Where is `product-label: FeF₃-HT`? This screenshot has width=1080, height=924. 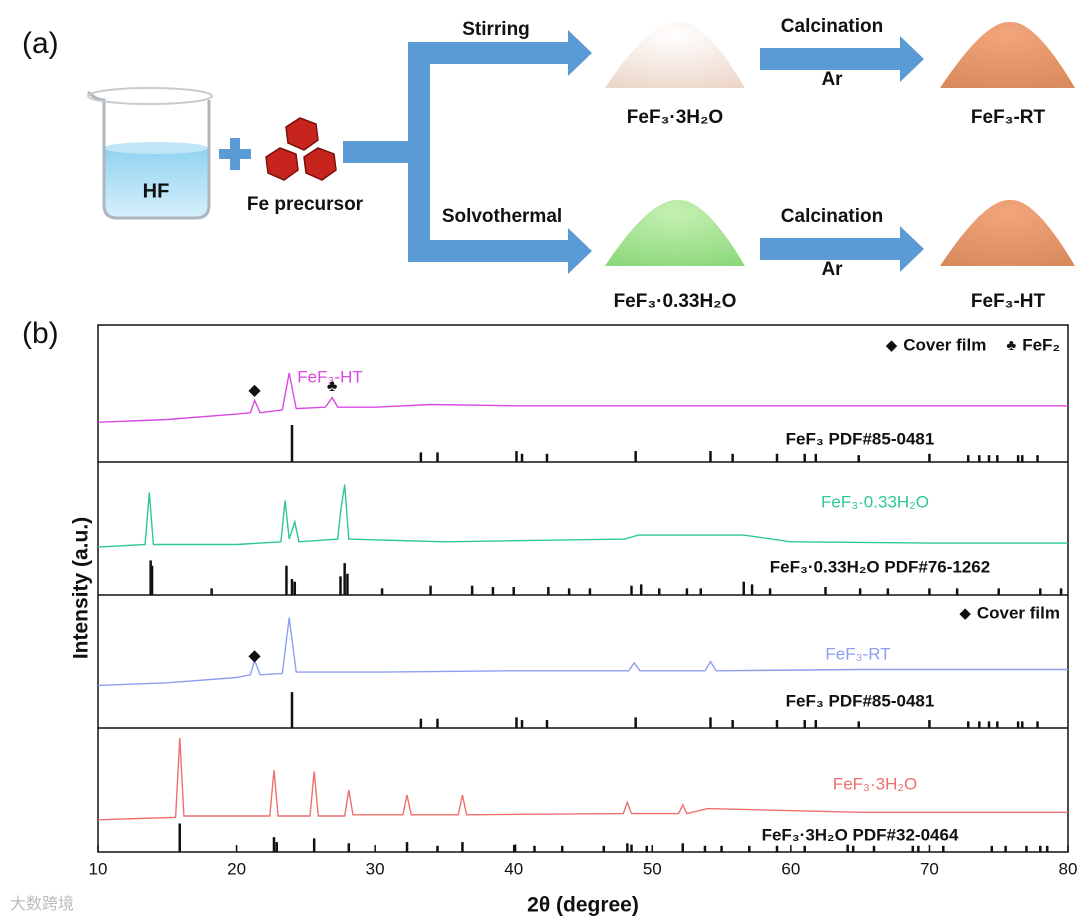 product-label: FeF₃-HT is located at coordinates (1008, 301).